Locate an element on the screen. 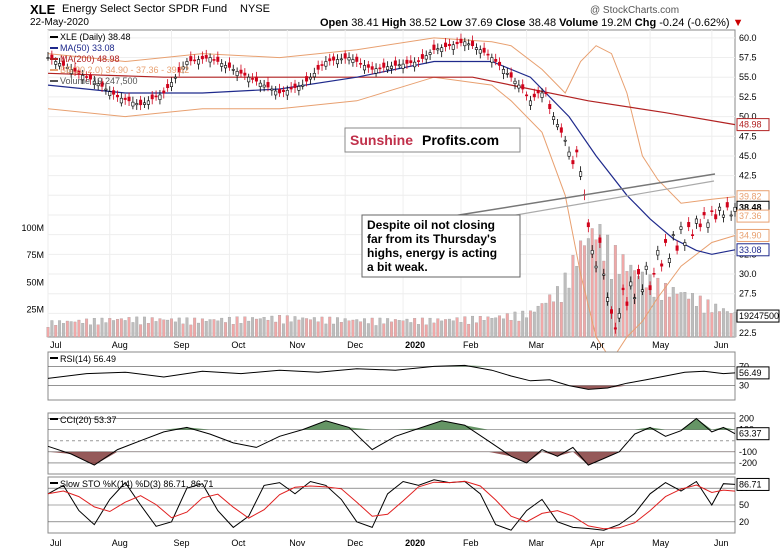 Image resolution: width=780 pixels, height=552 pixels. rsi-frame is located at coordinates (391, 376).